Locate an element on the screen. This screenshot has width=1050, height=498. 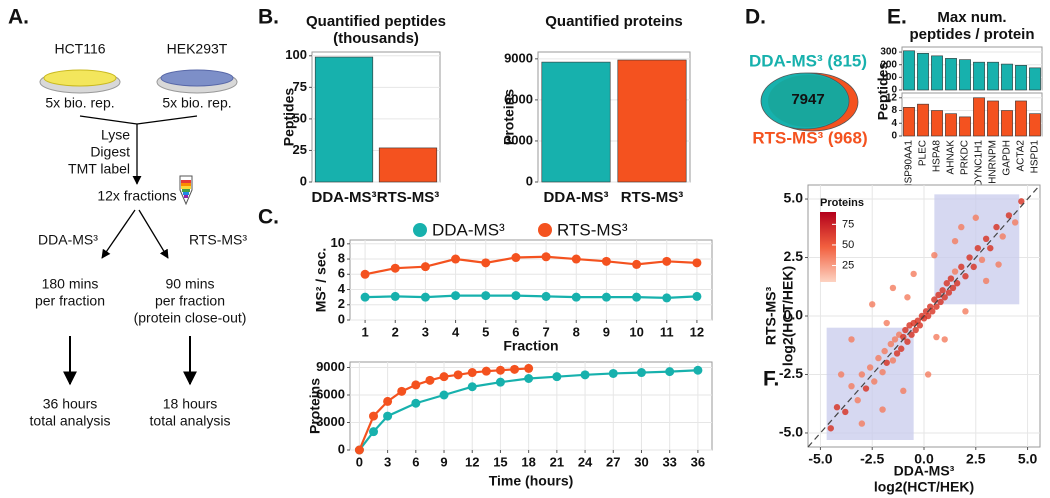
y-tick-label: 200 is located at coordinates (888, 64).